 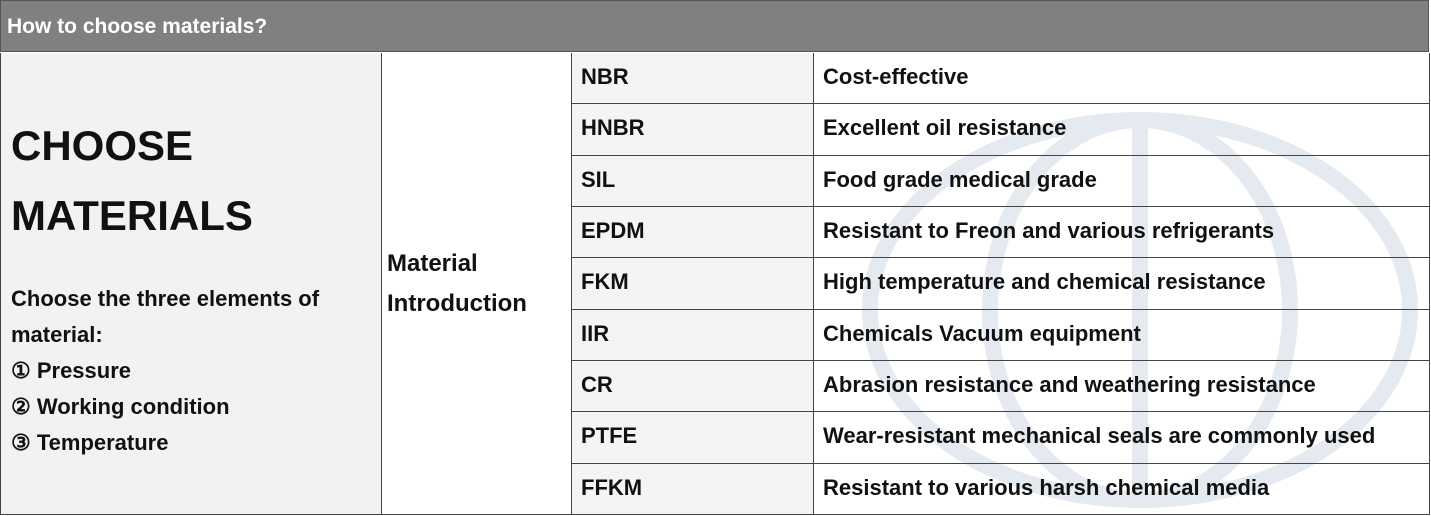 What do you see at coordinates (693, 334) in the screenshot?
I see `material-name: IIR` at bounding box center [693, 334].